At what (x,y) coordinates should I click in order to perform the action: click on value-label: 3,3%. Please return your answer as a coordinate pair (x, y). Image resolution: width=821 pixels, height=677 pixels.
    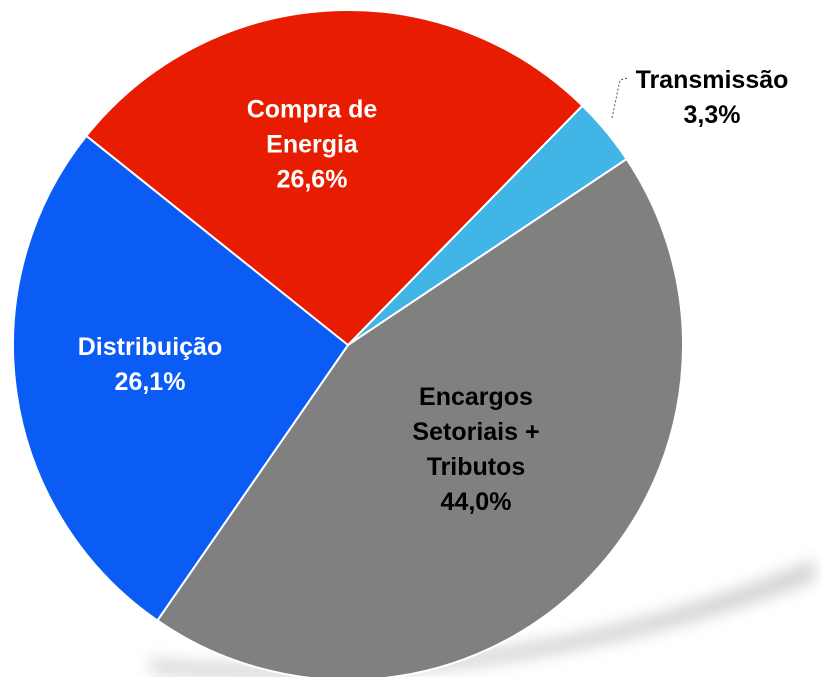
    Looking at the image, I should click on (712, 115).